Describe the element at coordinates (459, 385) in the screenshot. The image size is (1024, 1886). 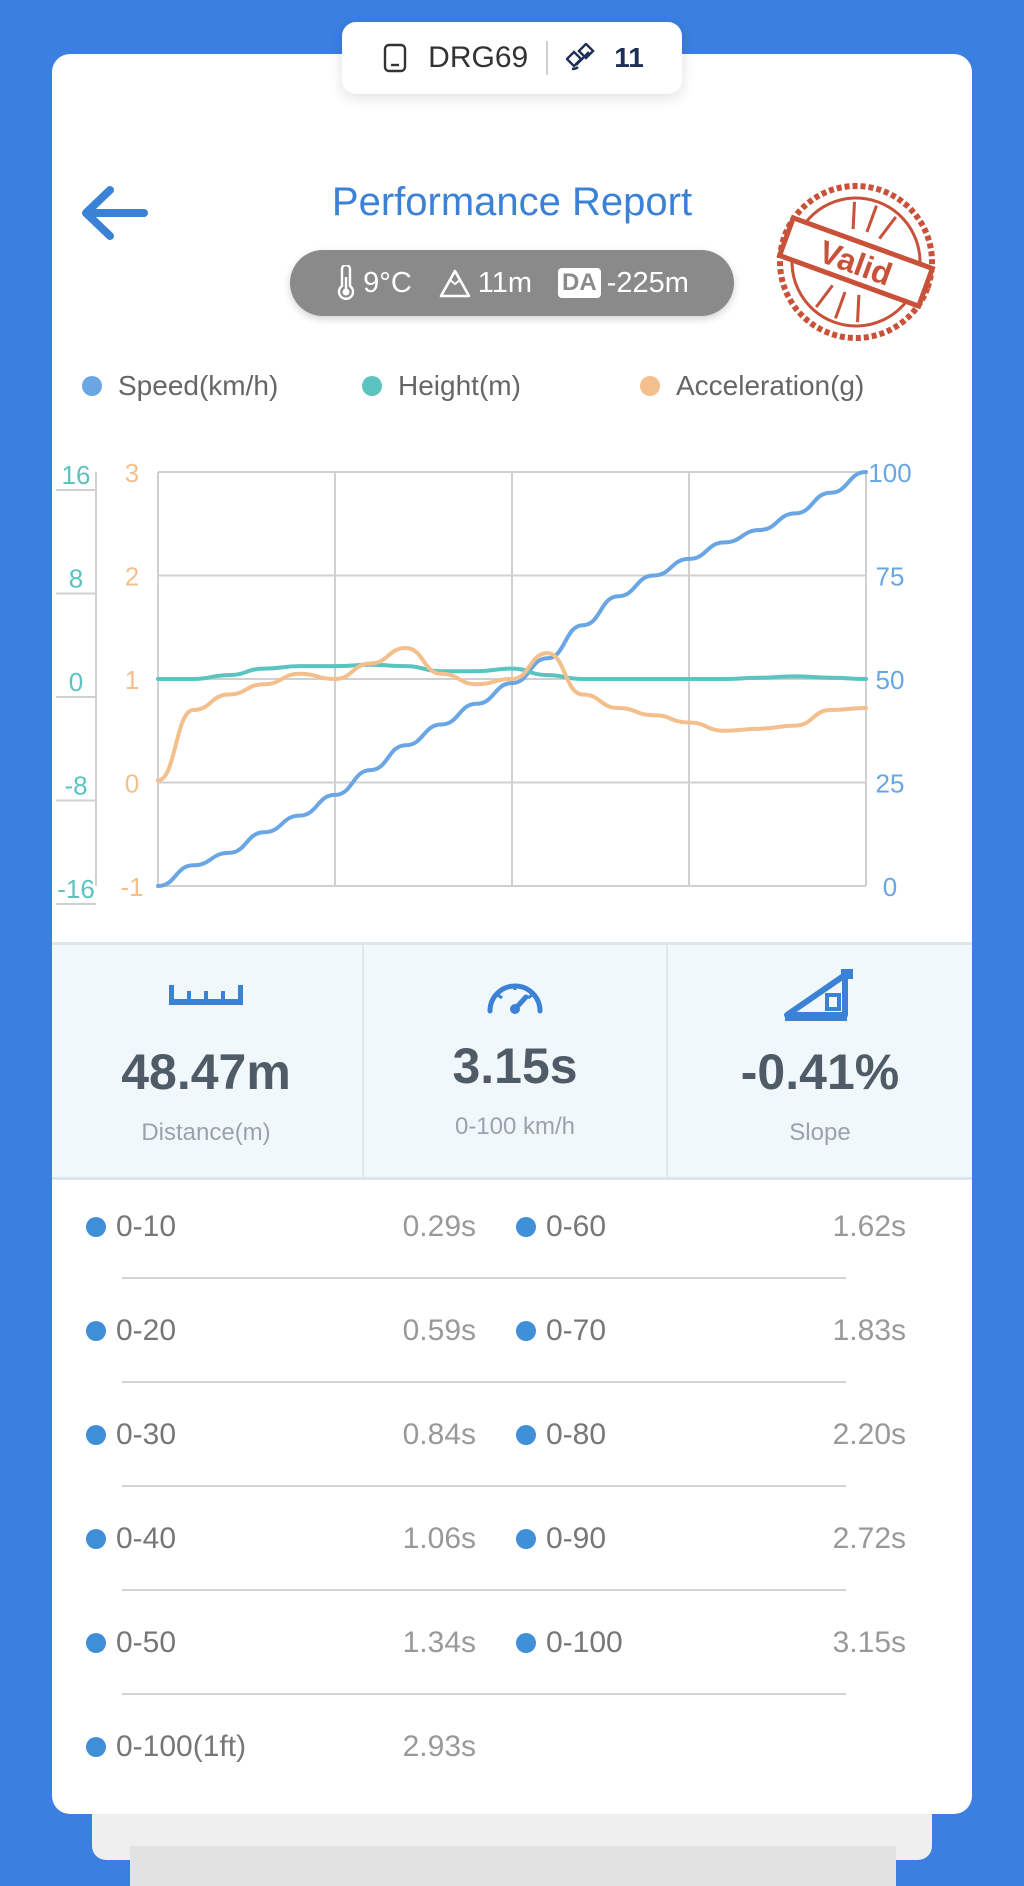
I see `legend-height-label: Height(m)` at that location.